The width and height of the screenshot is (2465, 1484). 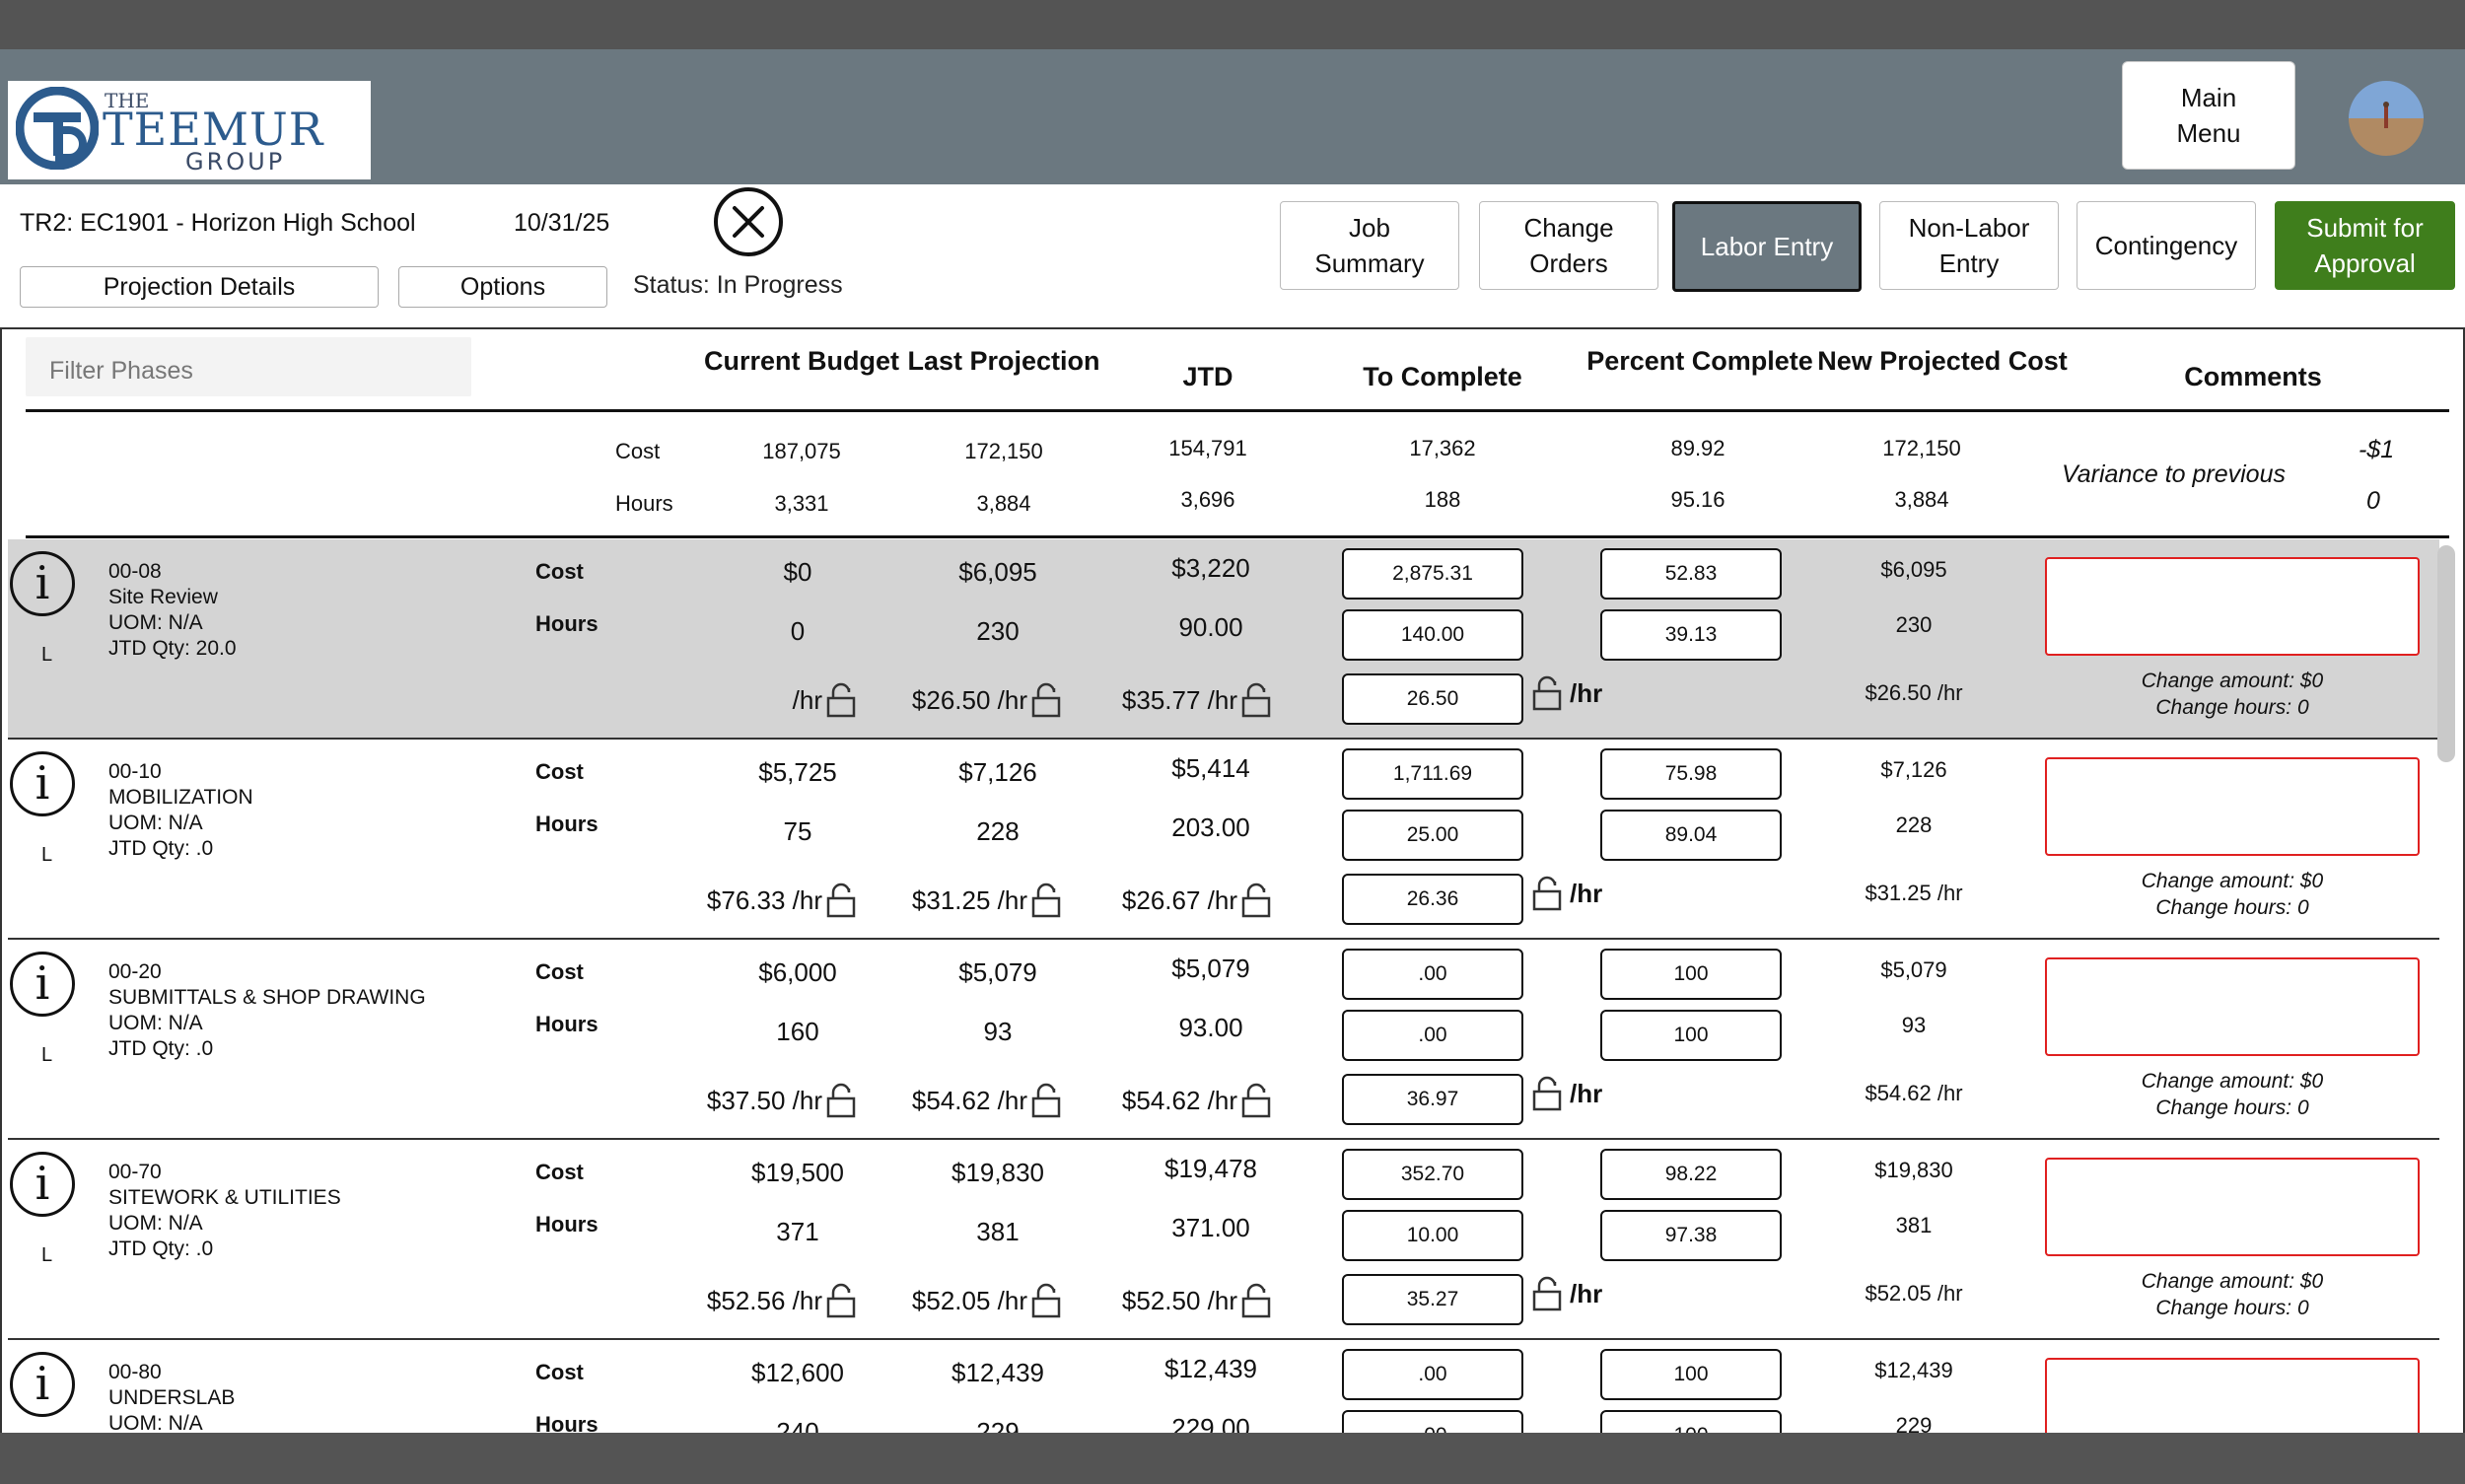 What do you see at coordinates (749, 221) in the screenshot?
I see `close-icon` at bounding box center [749, 221].